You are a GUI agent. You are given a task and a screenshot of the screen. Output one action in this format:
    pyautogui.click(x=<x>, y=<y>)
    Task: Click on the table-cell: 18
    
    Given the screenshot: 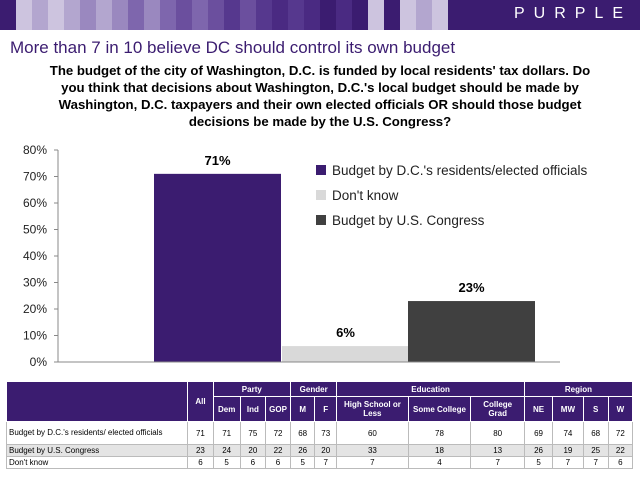 What is the action you would take?
    pyautogui.click(x=439, y=450)
    